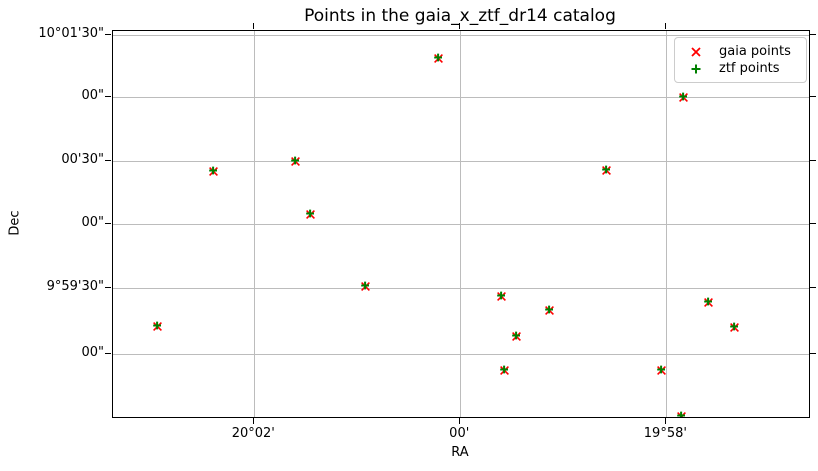  What do you see at coordinates (253, 433) in the screenshot?
I see `x-tick-label: 20°02'` at bounding box center [253, 433].